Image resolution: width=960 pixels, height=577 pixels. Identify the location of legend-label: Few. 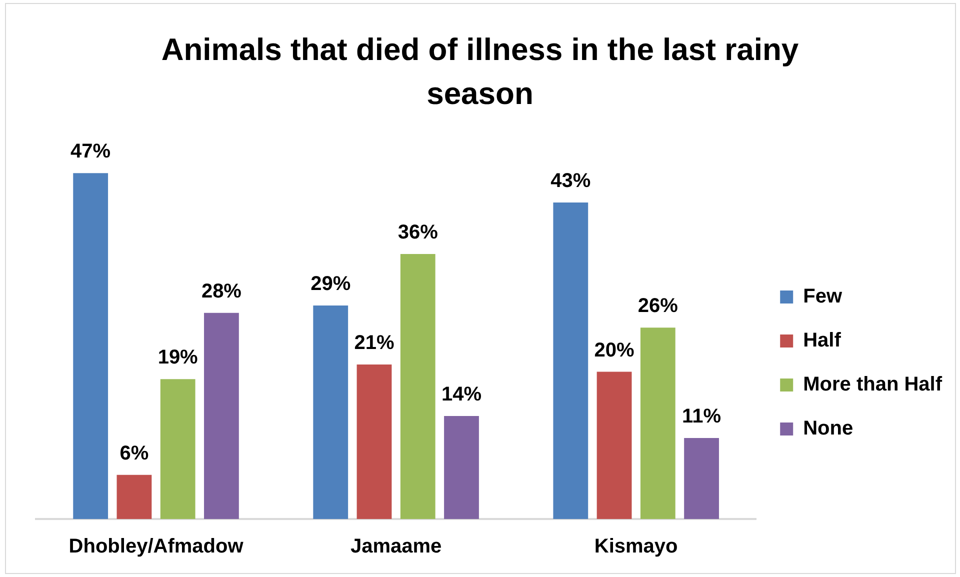
(822, 297).